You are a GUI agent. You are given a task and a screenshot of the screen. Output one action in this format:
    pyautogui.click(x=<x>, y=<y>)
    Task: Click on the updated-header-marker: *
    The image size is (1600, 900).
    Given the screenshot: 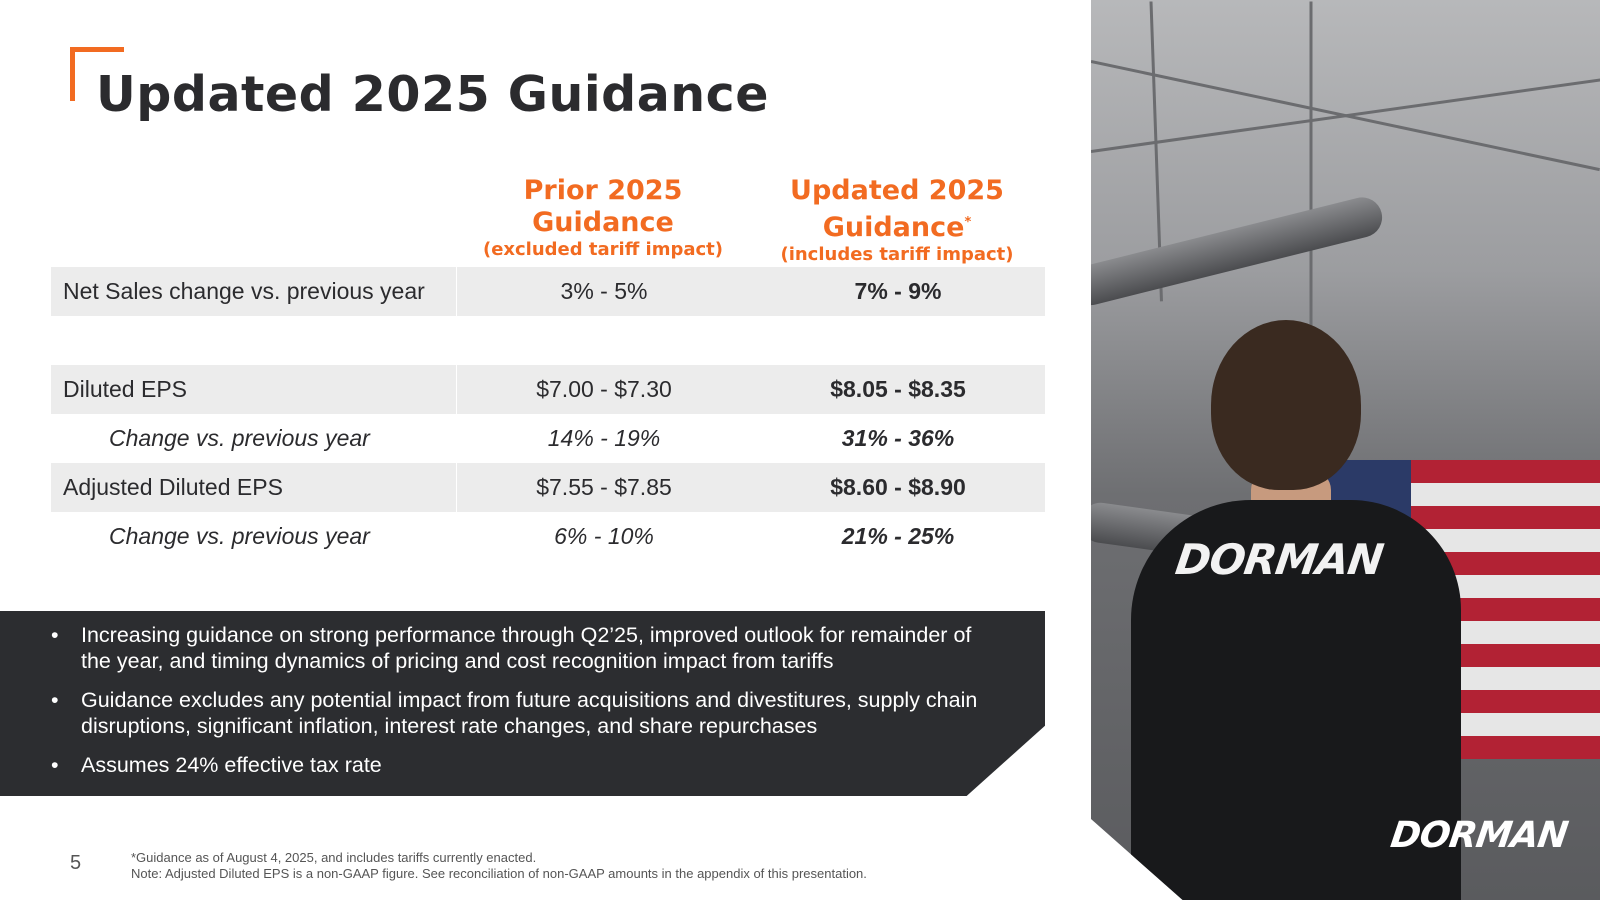 What is the action you would take?
    pyautogui.click(x=968, y=222)
    